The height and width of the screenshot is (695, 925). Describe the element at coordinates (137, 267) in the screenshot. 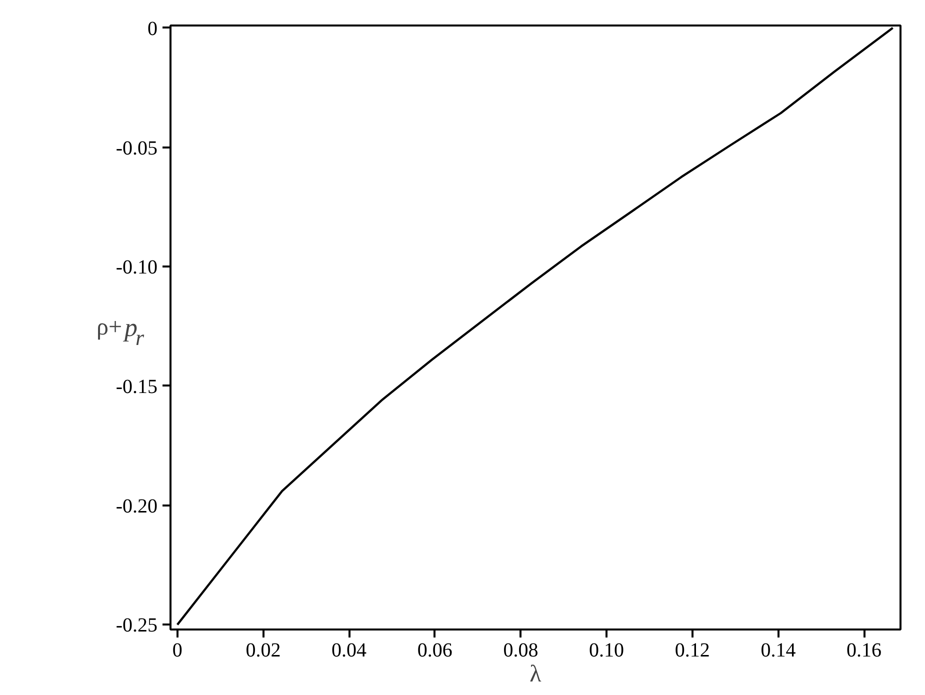

I see `y-tick-label: -0.10` at that location.